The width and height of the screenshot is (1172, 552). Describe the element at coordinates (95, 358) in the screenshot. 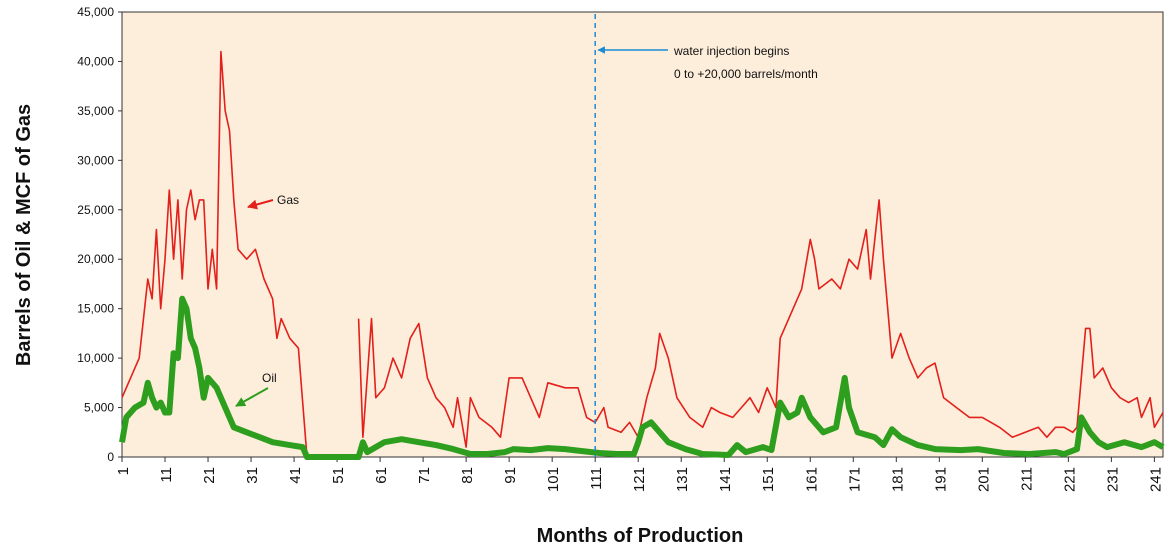

I see `y-tick-label: 10,000` at that location.